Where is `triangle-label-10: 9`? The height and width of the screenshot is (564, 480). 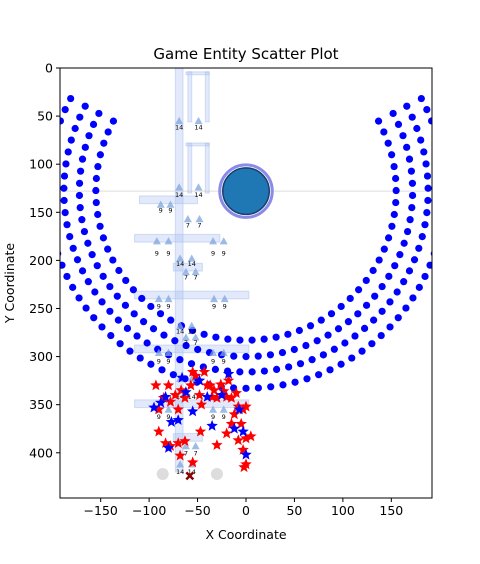
triangle-label-10: 9 is located at coordinates (157, 254).